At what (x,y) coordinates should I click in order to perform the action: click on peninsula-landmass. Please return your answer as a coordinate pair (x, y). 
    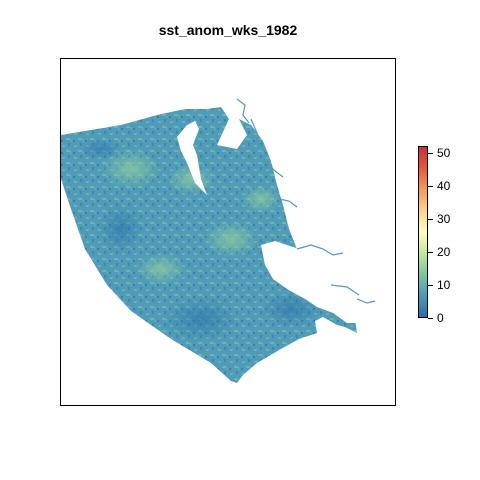
    Looking at the image, I should click on (317, 282).